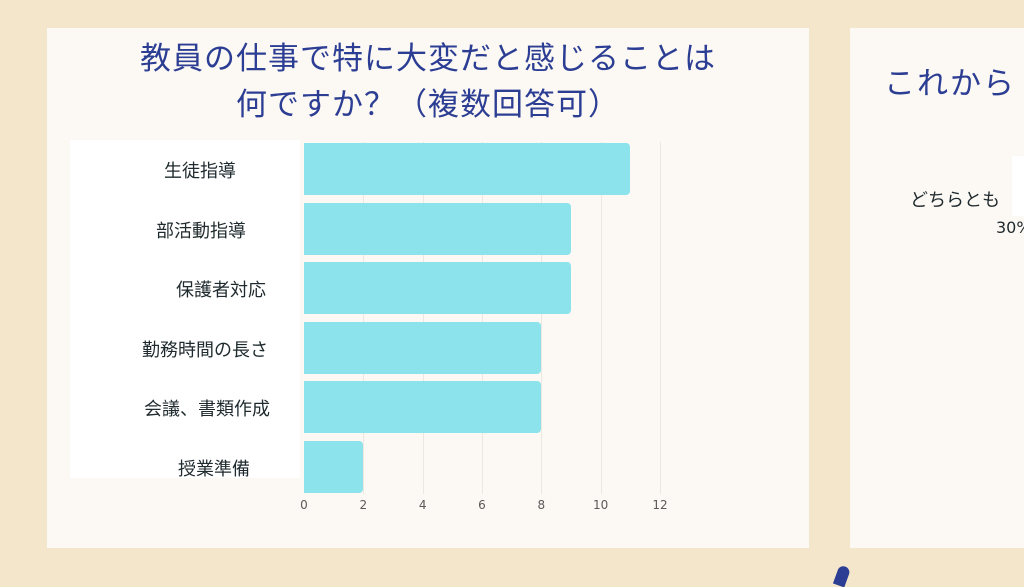  I want to click on pie-slice-partial, so click(1018, 186).